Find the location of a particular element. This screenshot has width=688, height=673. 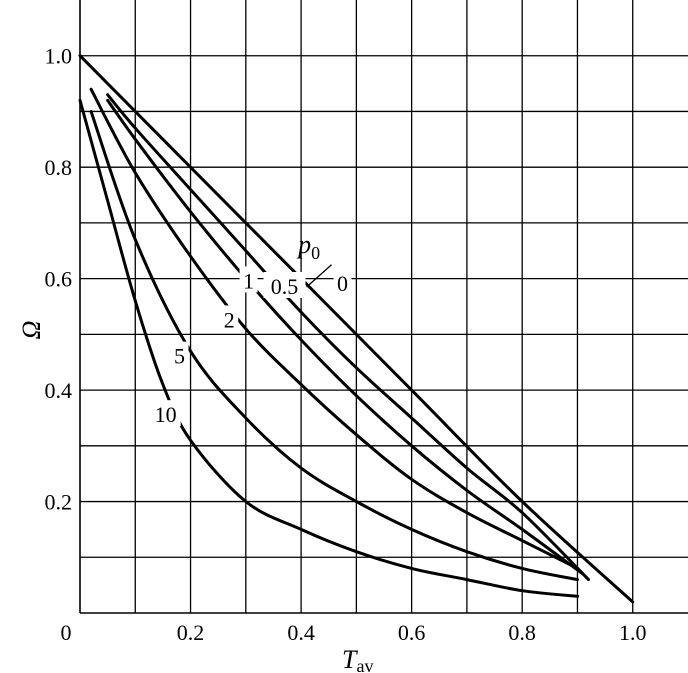

curve-label-p0-5: 5 is located at coordinates (179, 356).